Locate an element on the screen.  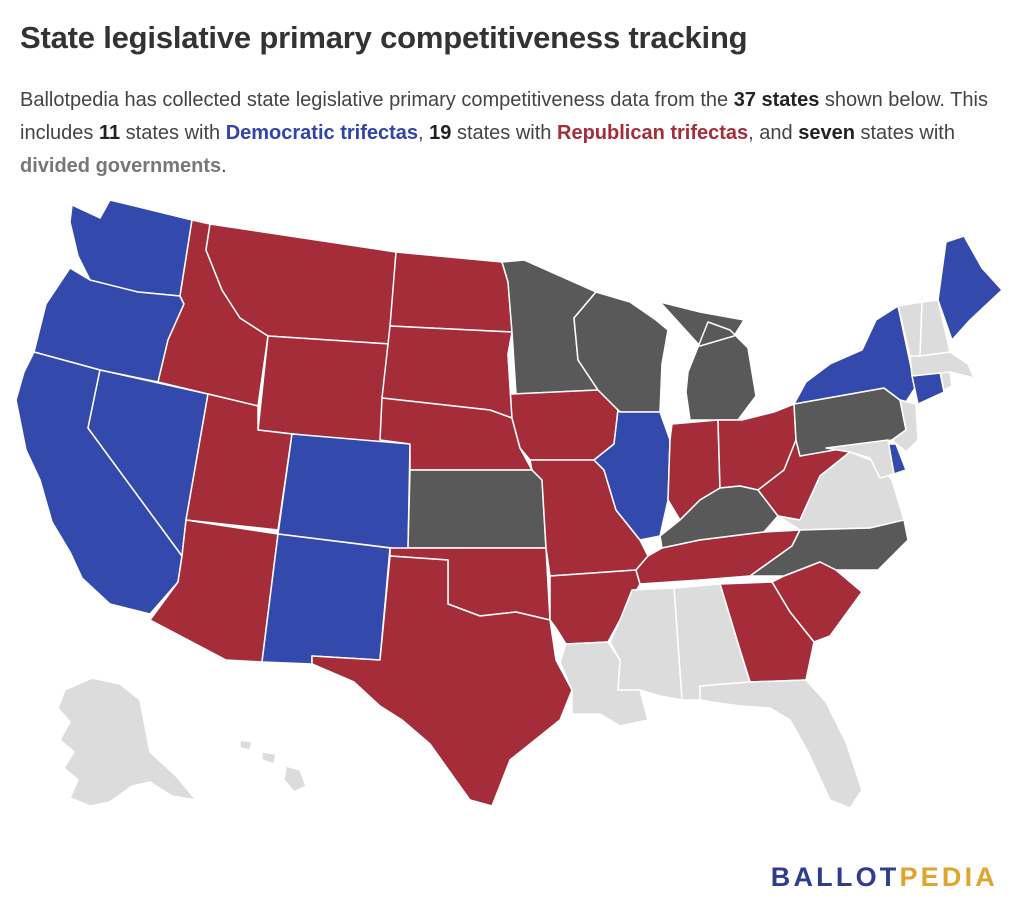
state-nd is located at coordinates (451, 292).